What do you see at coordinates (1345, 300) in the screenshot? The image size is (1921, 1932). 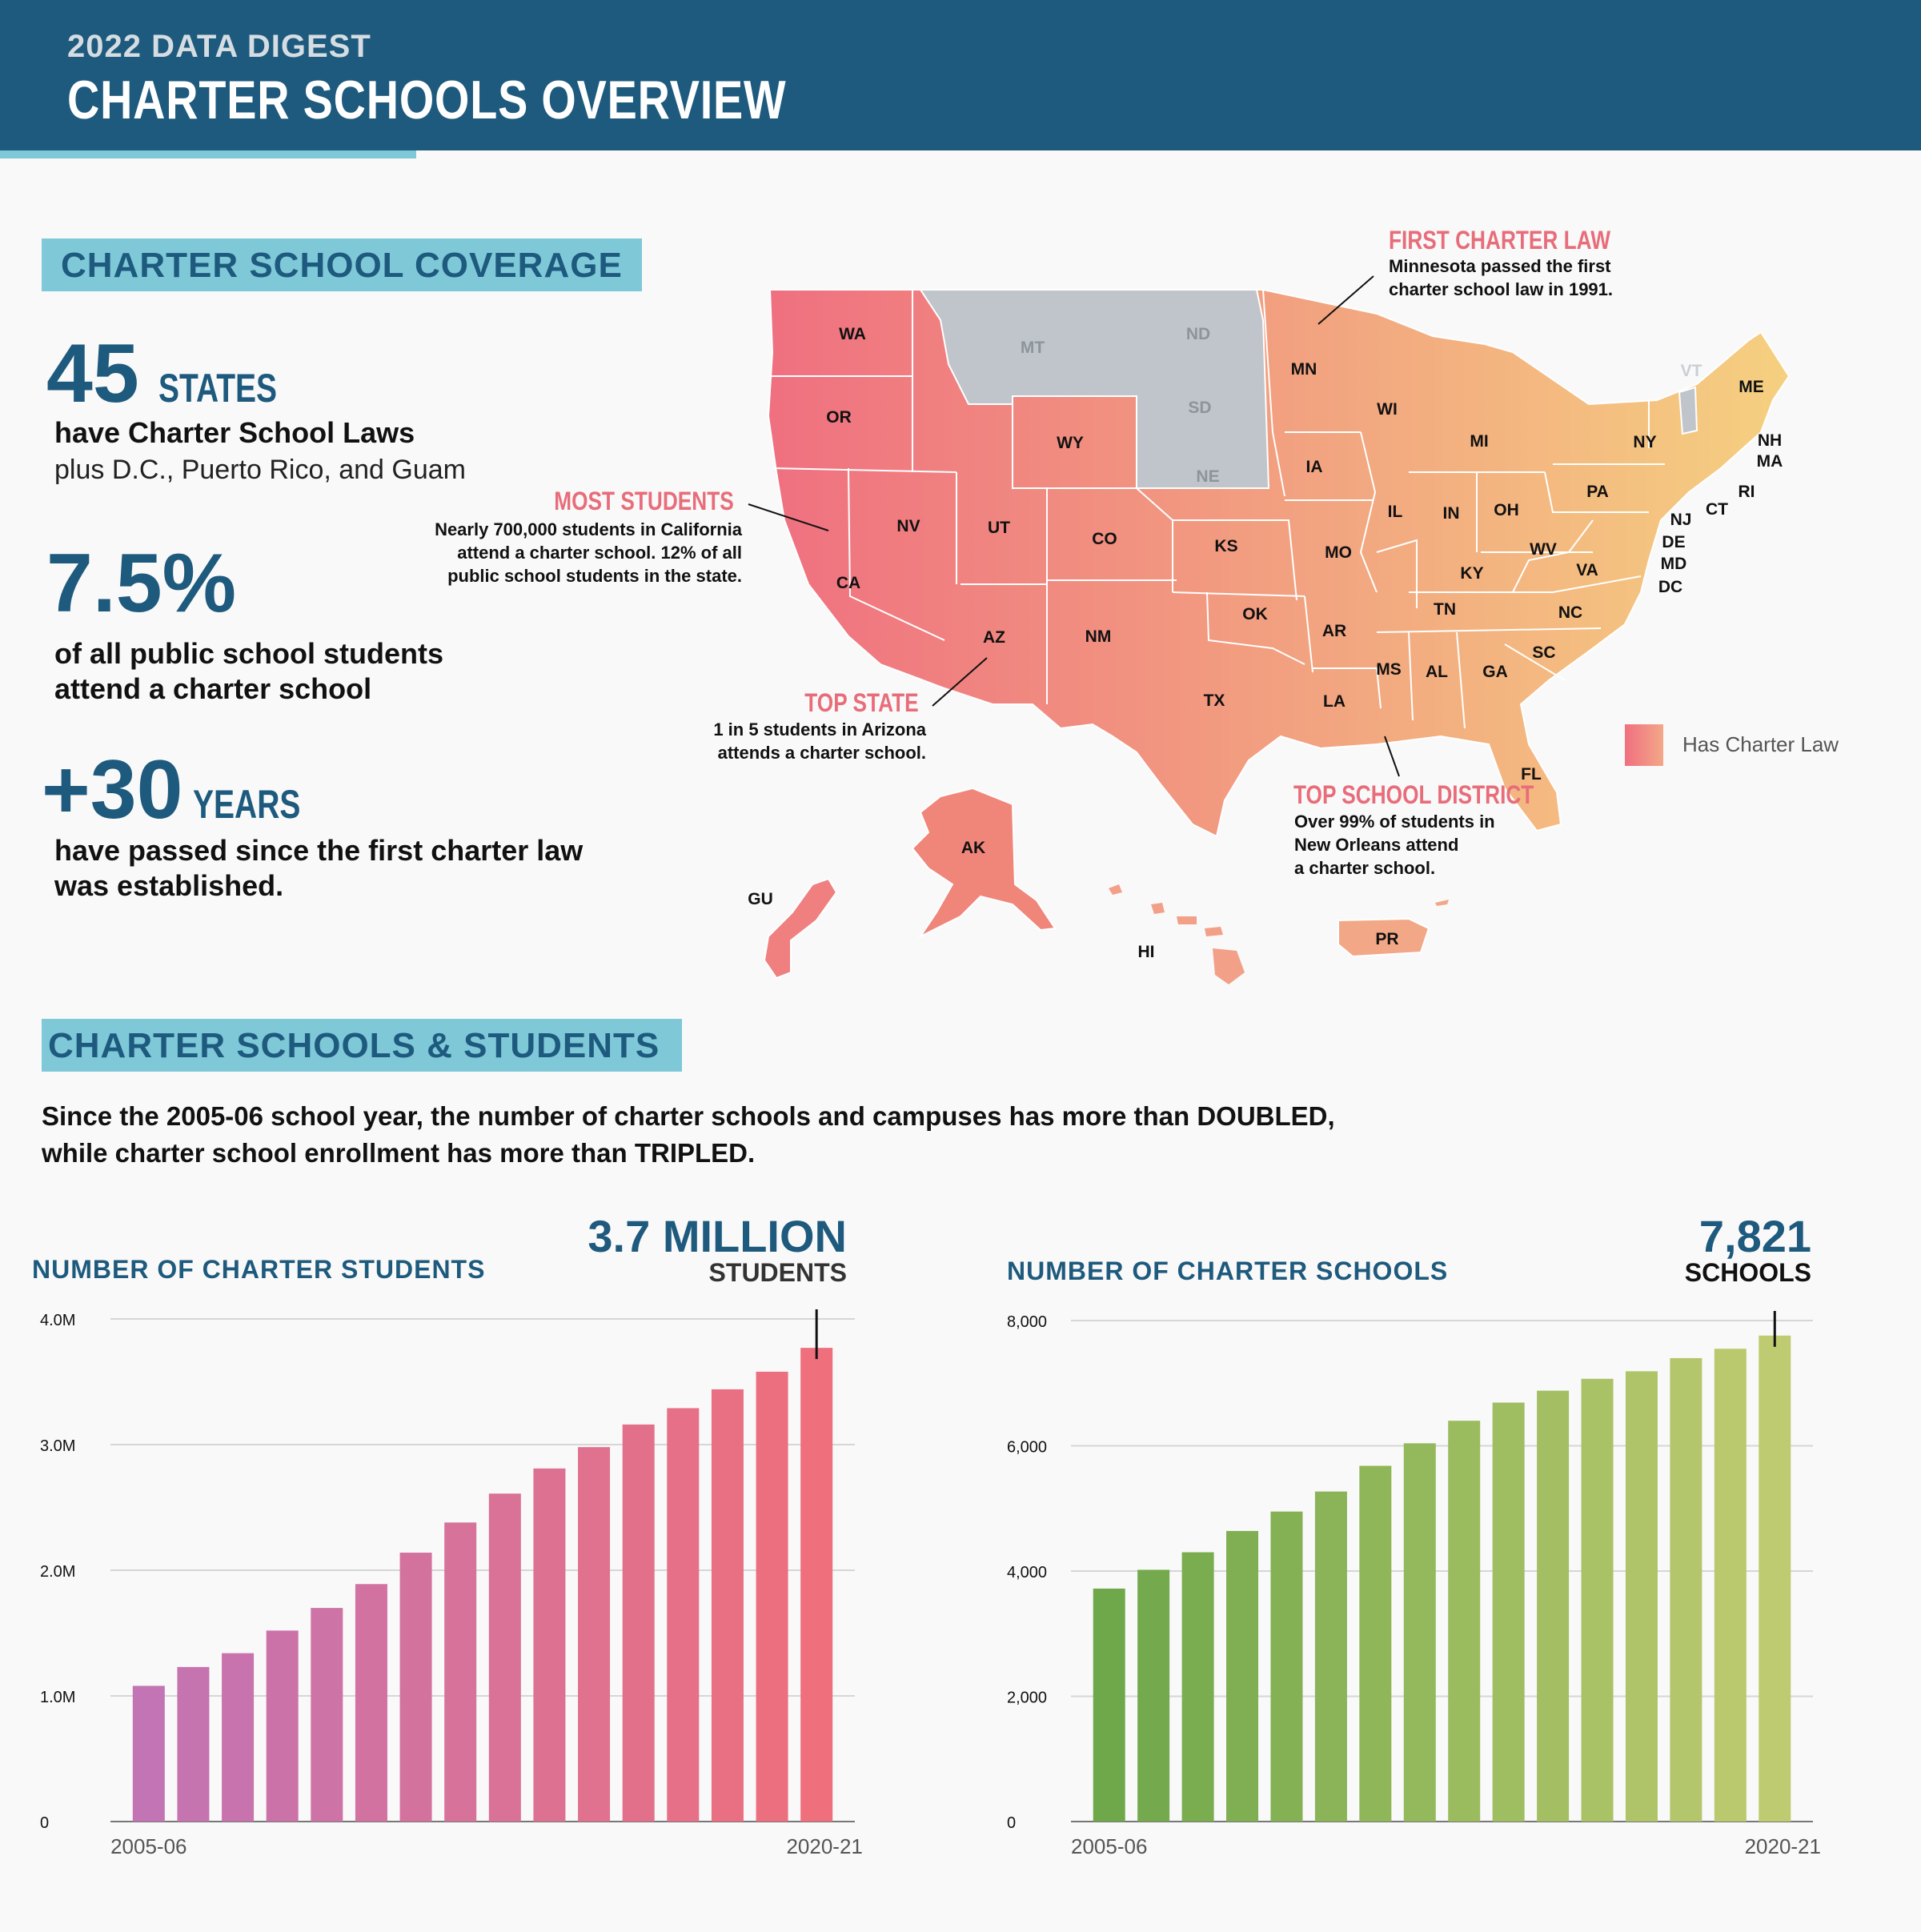 I see `leader-first-law` at bounding box center [1345, 300].